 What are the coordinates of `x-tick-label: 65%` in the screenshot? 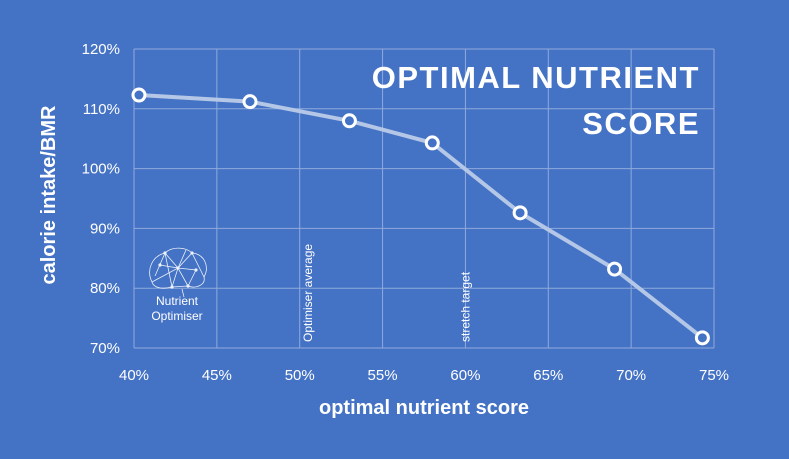 It's located at (548, 375).